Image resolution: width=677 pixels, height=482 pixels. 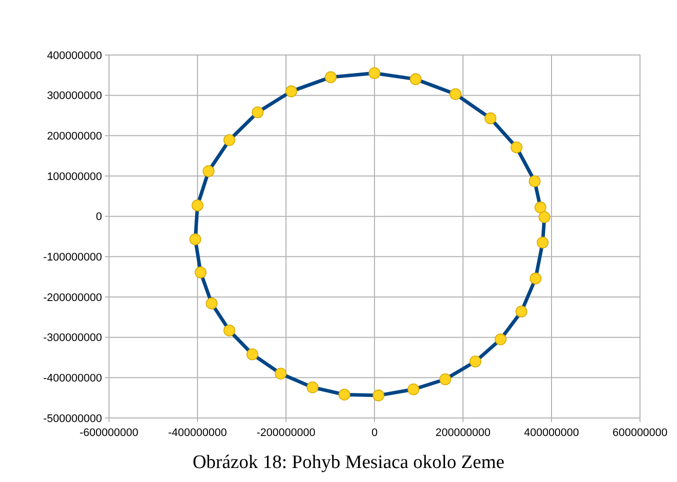 I want to click on x-tick-label: 600000000, so click(x=640, y=433).